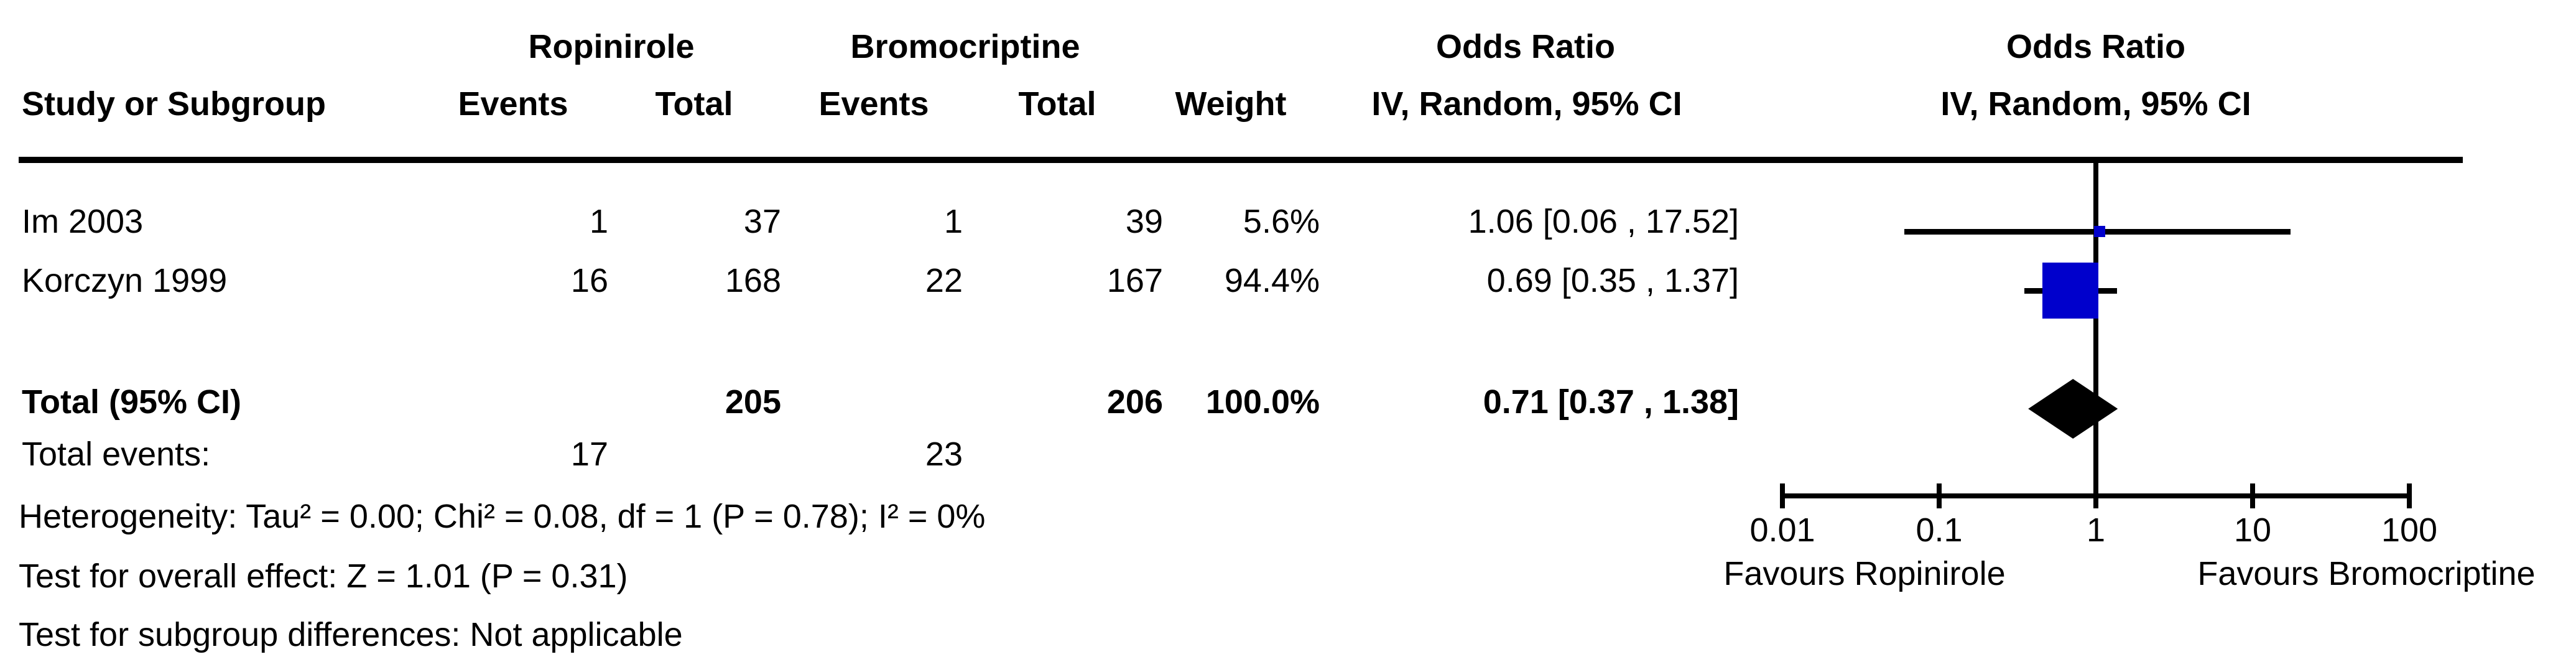  Describe the element at coordinates (2073, 409) in the screenshot. I see `total-diamond` at that location.